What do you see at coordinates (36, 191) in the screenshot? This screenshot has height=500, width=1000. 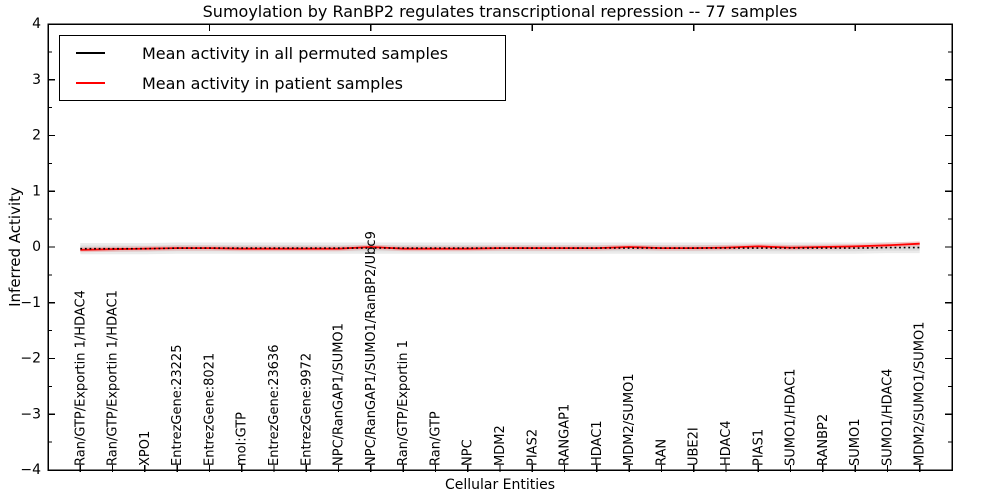 I see `y-tick-label: 1` at bounding box center [36, 191].